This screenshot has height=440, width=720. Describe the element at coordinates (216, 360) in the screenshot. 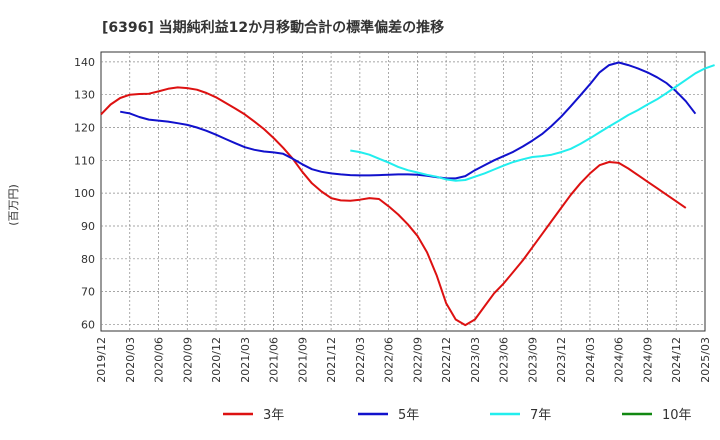

I see `x-tick-label: 2020/12` at that location.